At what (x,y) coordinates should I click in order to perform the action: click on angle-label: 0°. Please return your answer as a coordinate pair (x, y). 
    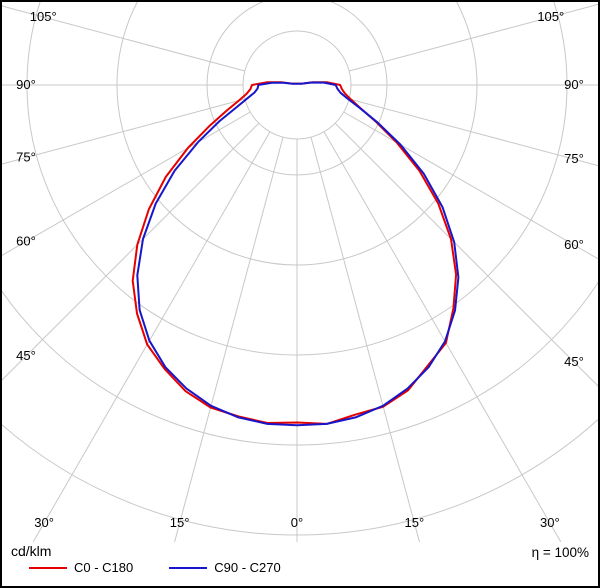
    Looking at the image, I should click on (297, 522).